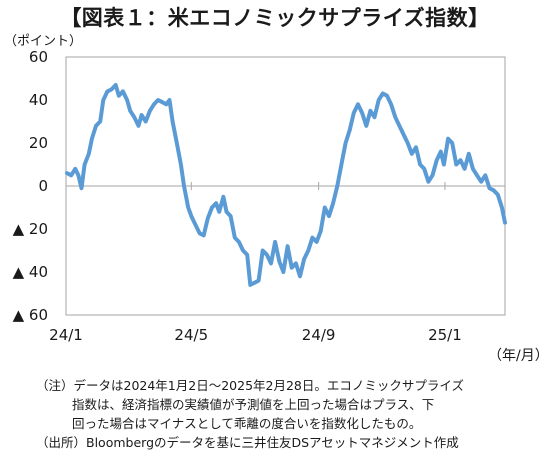  I want to click on x-tick-label: 24/1, so click(66, 335).